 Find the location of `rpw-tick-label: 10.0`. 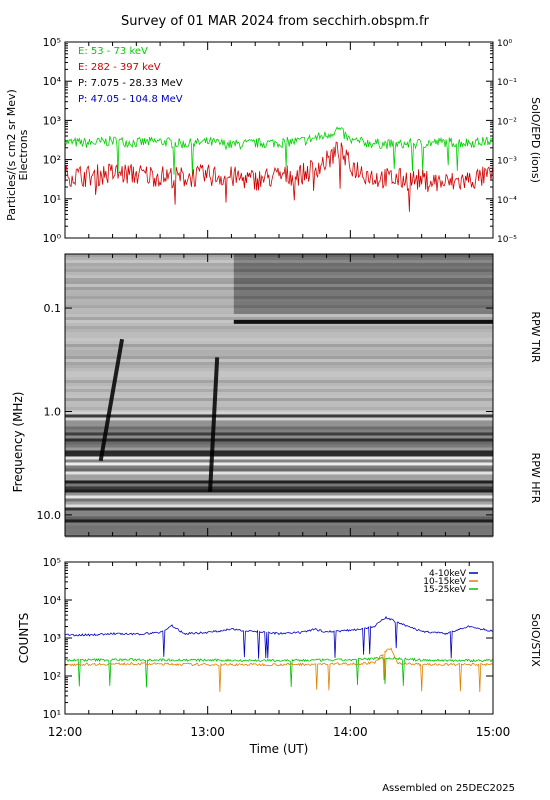

rpw-tick-label: 10.0 is located at coordinates (49, 515).